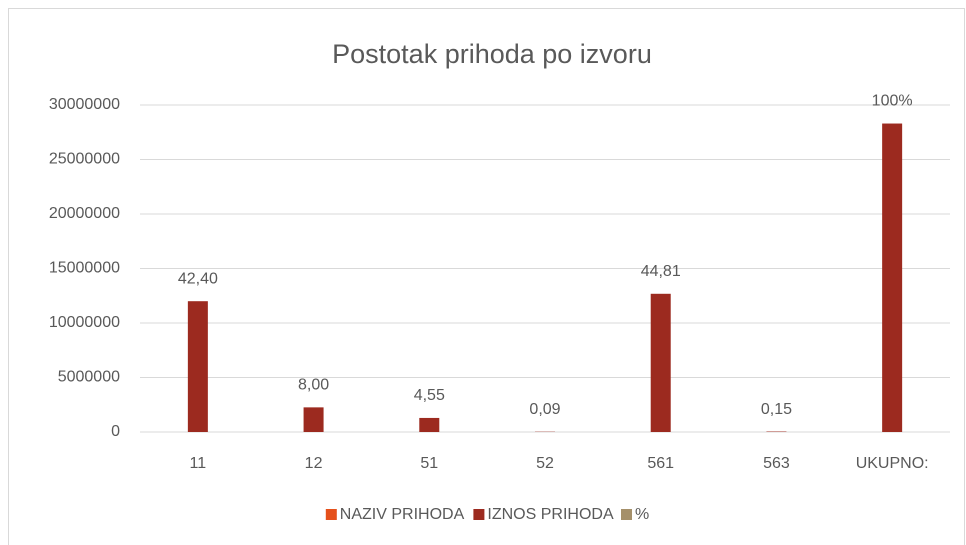 The height and width of the screenshot is (545, 966). I want to click on data-label: 100%, so click(892, 101).